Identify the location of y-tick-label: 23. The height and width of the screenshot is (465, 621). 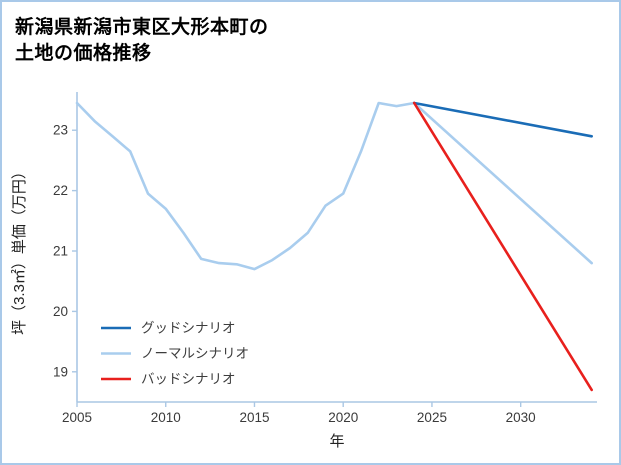
(60, 130).